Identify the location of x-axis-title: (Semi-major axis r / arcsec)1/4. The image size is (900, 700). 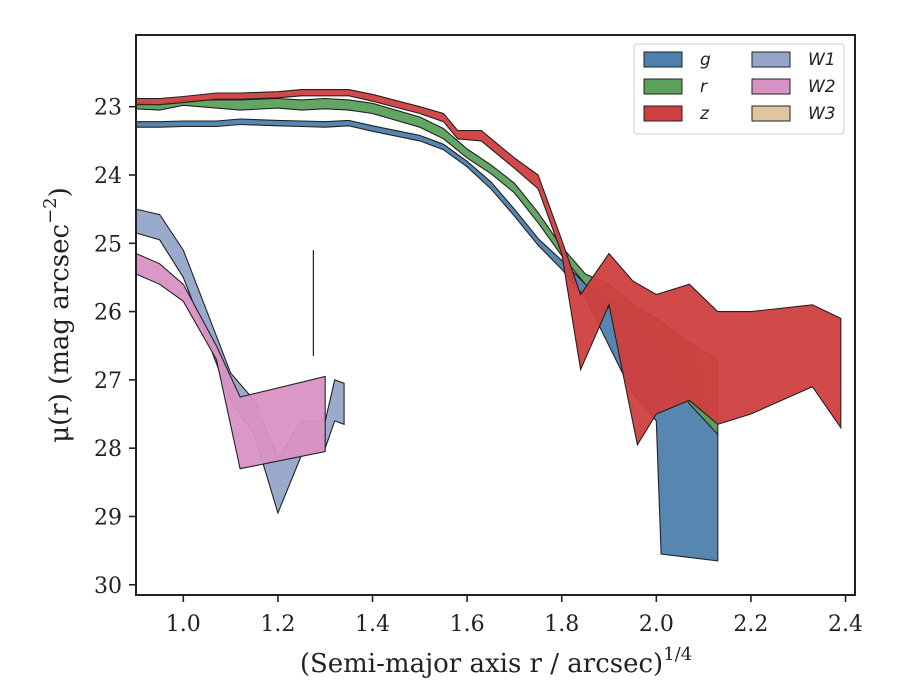
(496, 661).